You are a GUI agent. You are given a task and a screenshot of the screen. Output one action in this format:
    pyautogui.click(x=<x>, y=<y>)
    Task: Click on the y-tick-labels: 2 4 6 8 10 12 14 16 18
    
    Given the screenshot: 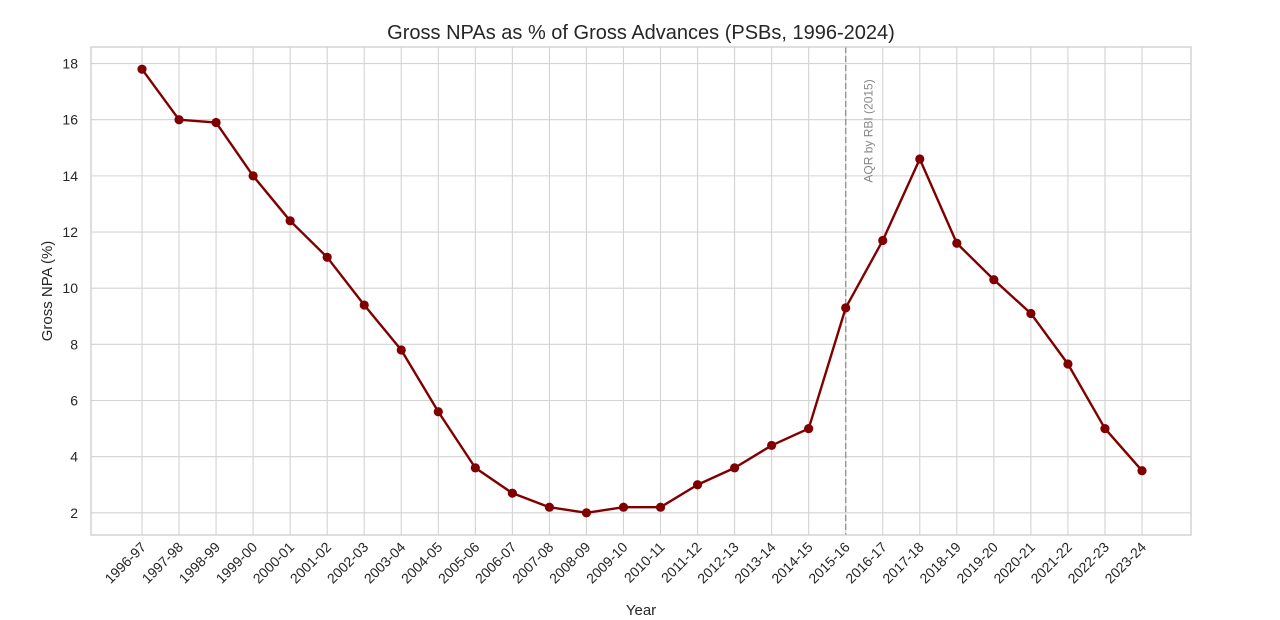 What is the action you would take?
    pyautogui.click(x=70, y=288)
    